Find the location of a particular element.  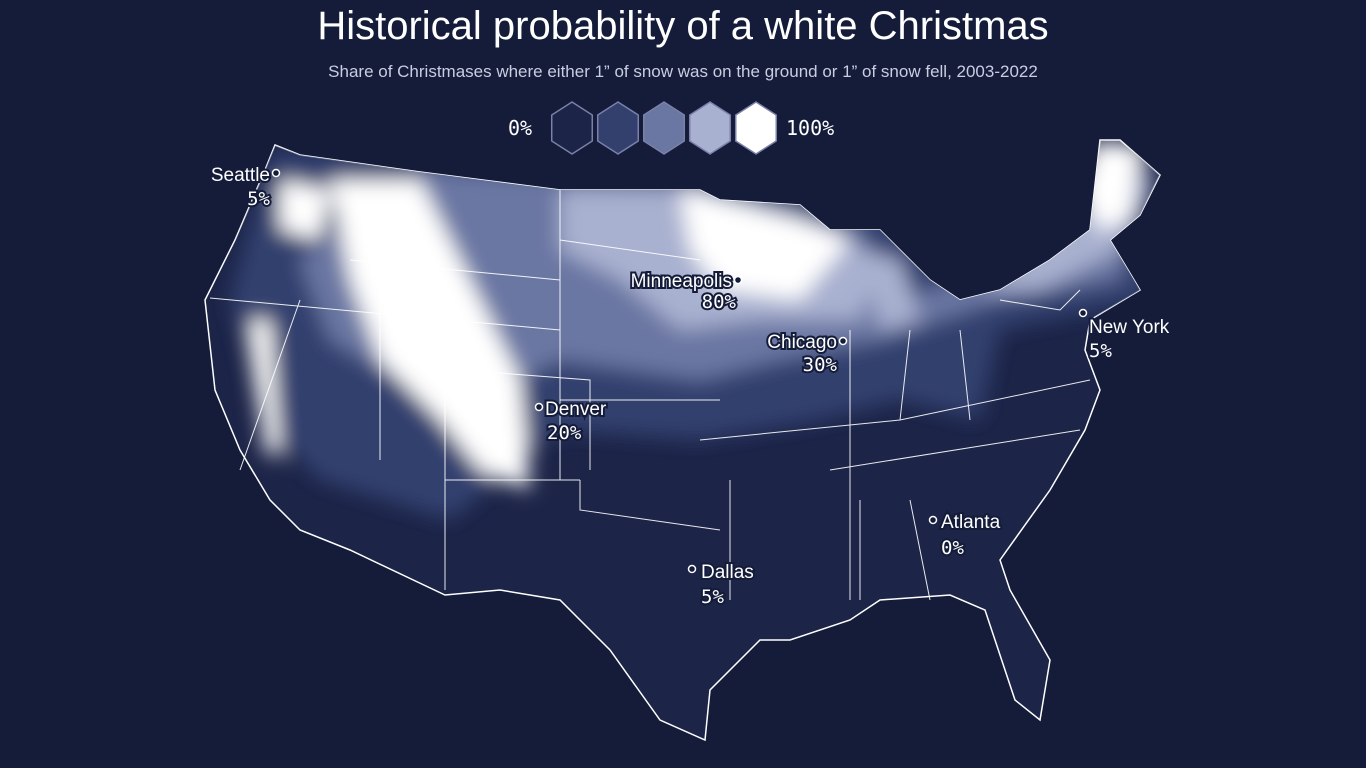

legend-max-label: 100% is located at coordinates (810, 128).